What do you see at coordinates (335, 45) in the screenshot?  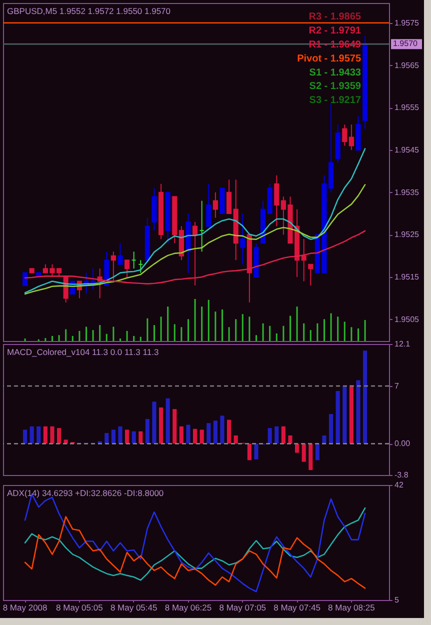 I see `annotation: R1 - 1.9649` at bounding box center [335, 45].